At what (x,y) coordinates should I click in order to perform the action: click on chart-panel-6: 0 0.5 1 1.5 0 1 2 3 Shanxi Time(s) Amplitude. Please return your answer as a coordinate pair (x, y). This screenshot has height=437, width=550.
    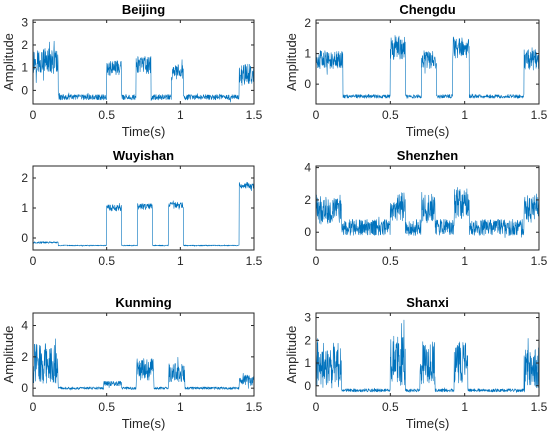
    Looking at the image, I should click on (416, 363).